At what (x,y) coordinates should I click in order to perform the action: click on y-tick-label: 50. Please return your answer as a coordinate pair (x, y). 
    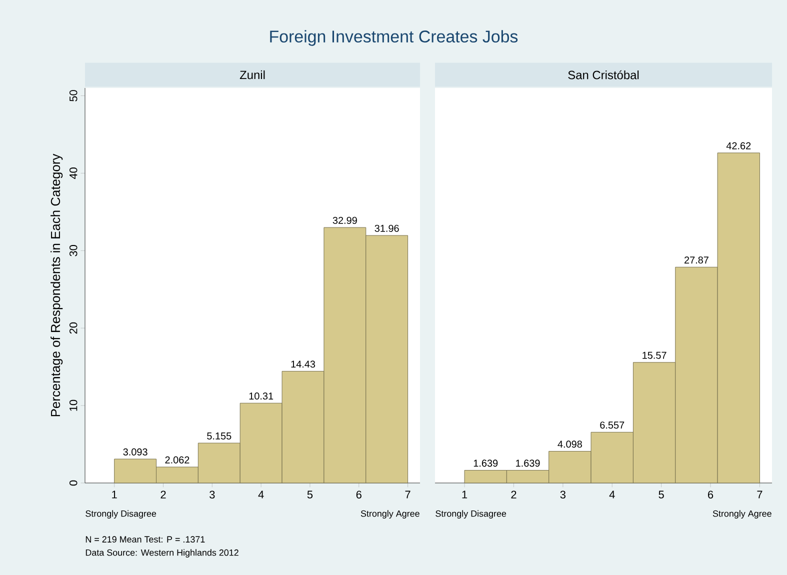
    Looking at the image, I should click on (73, 96).